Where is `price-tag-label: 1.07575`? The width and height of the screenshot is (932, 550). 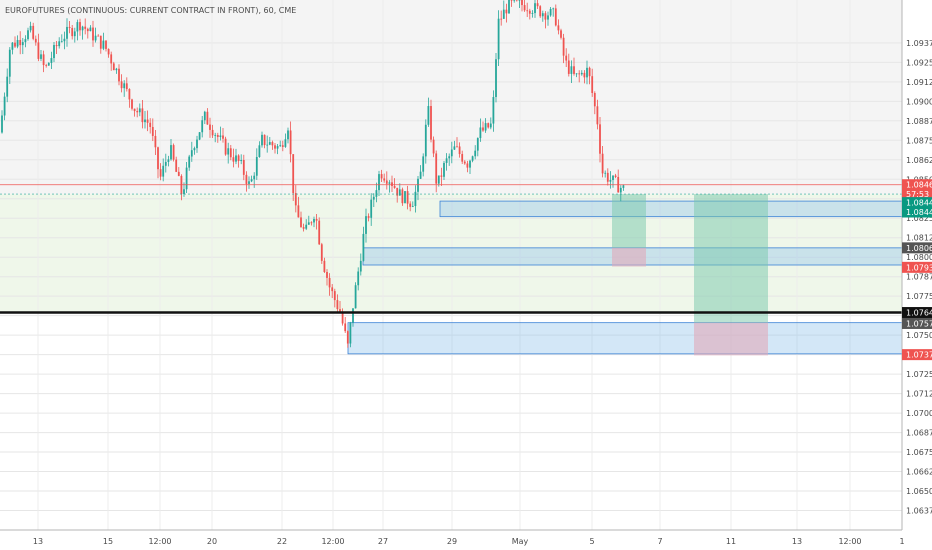 price-tag-label: 1.07575 is located at coordinates (919, 323).